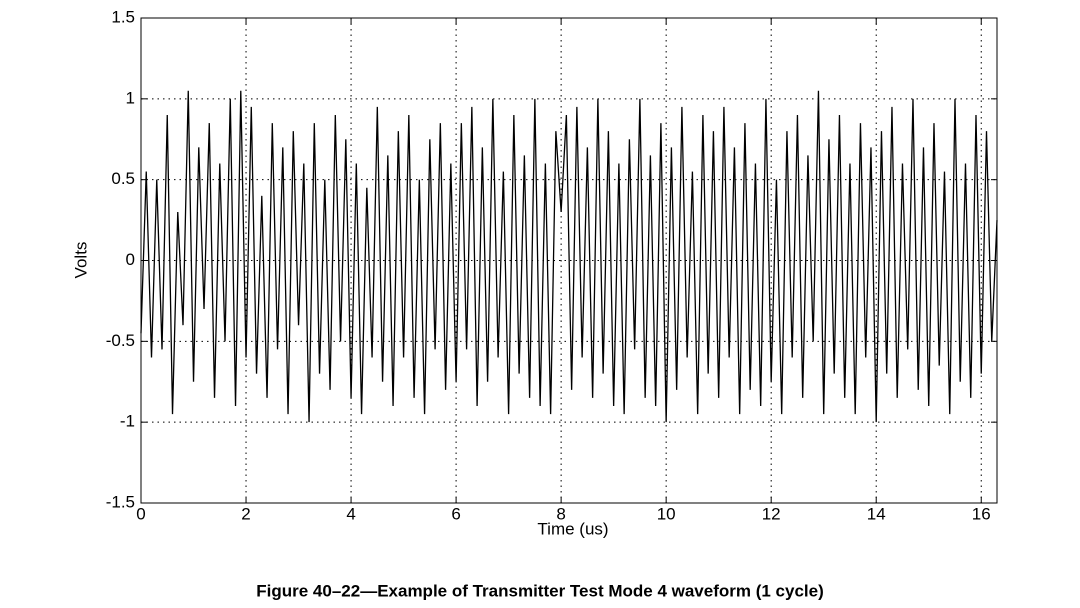 The height and width of the screenshot is (608, 1080). What do you see at coordinates (245, 513) in the screenshot?
I see `x-tick-label: 2` at bounding box center [245, 513].